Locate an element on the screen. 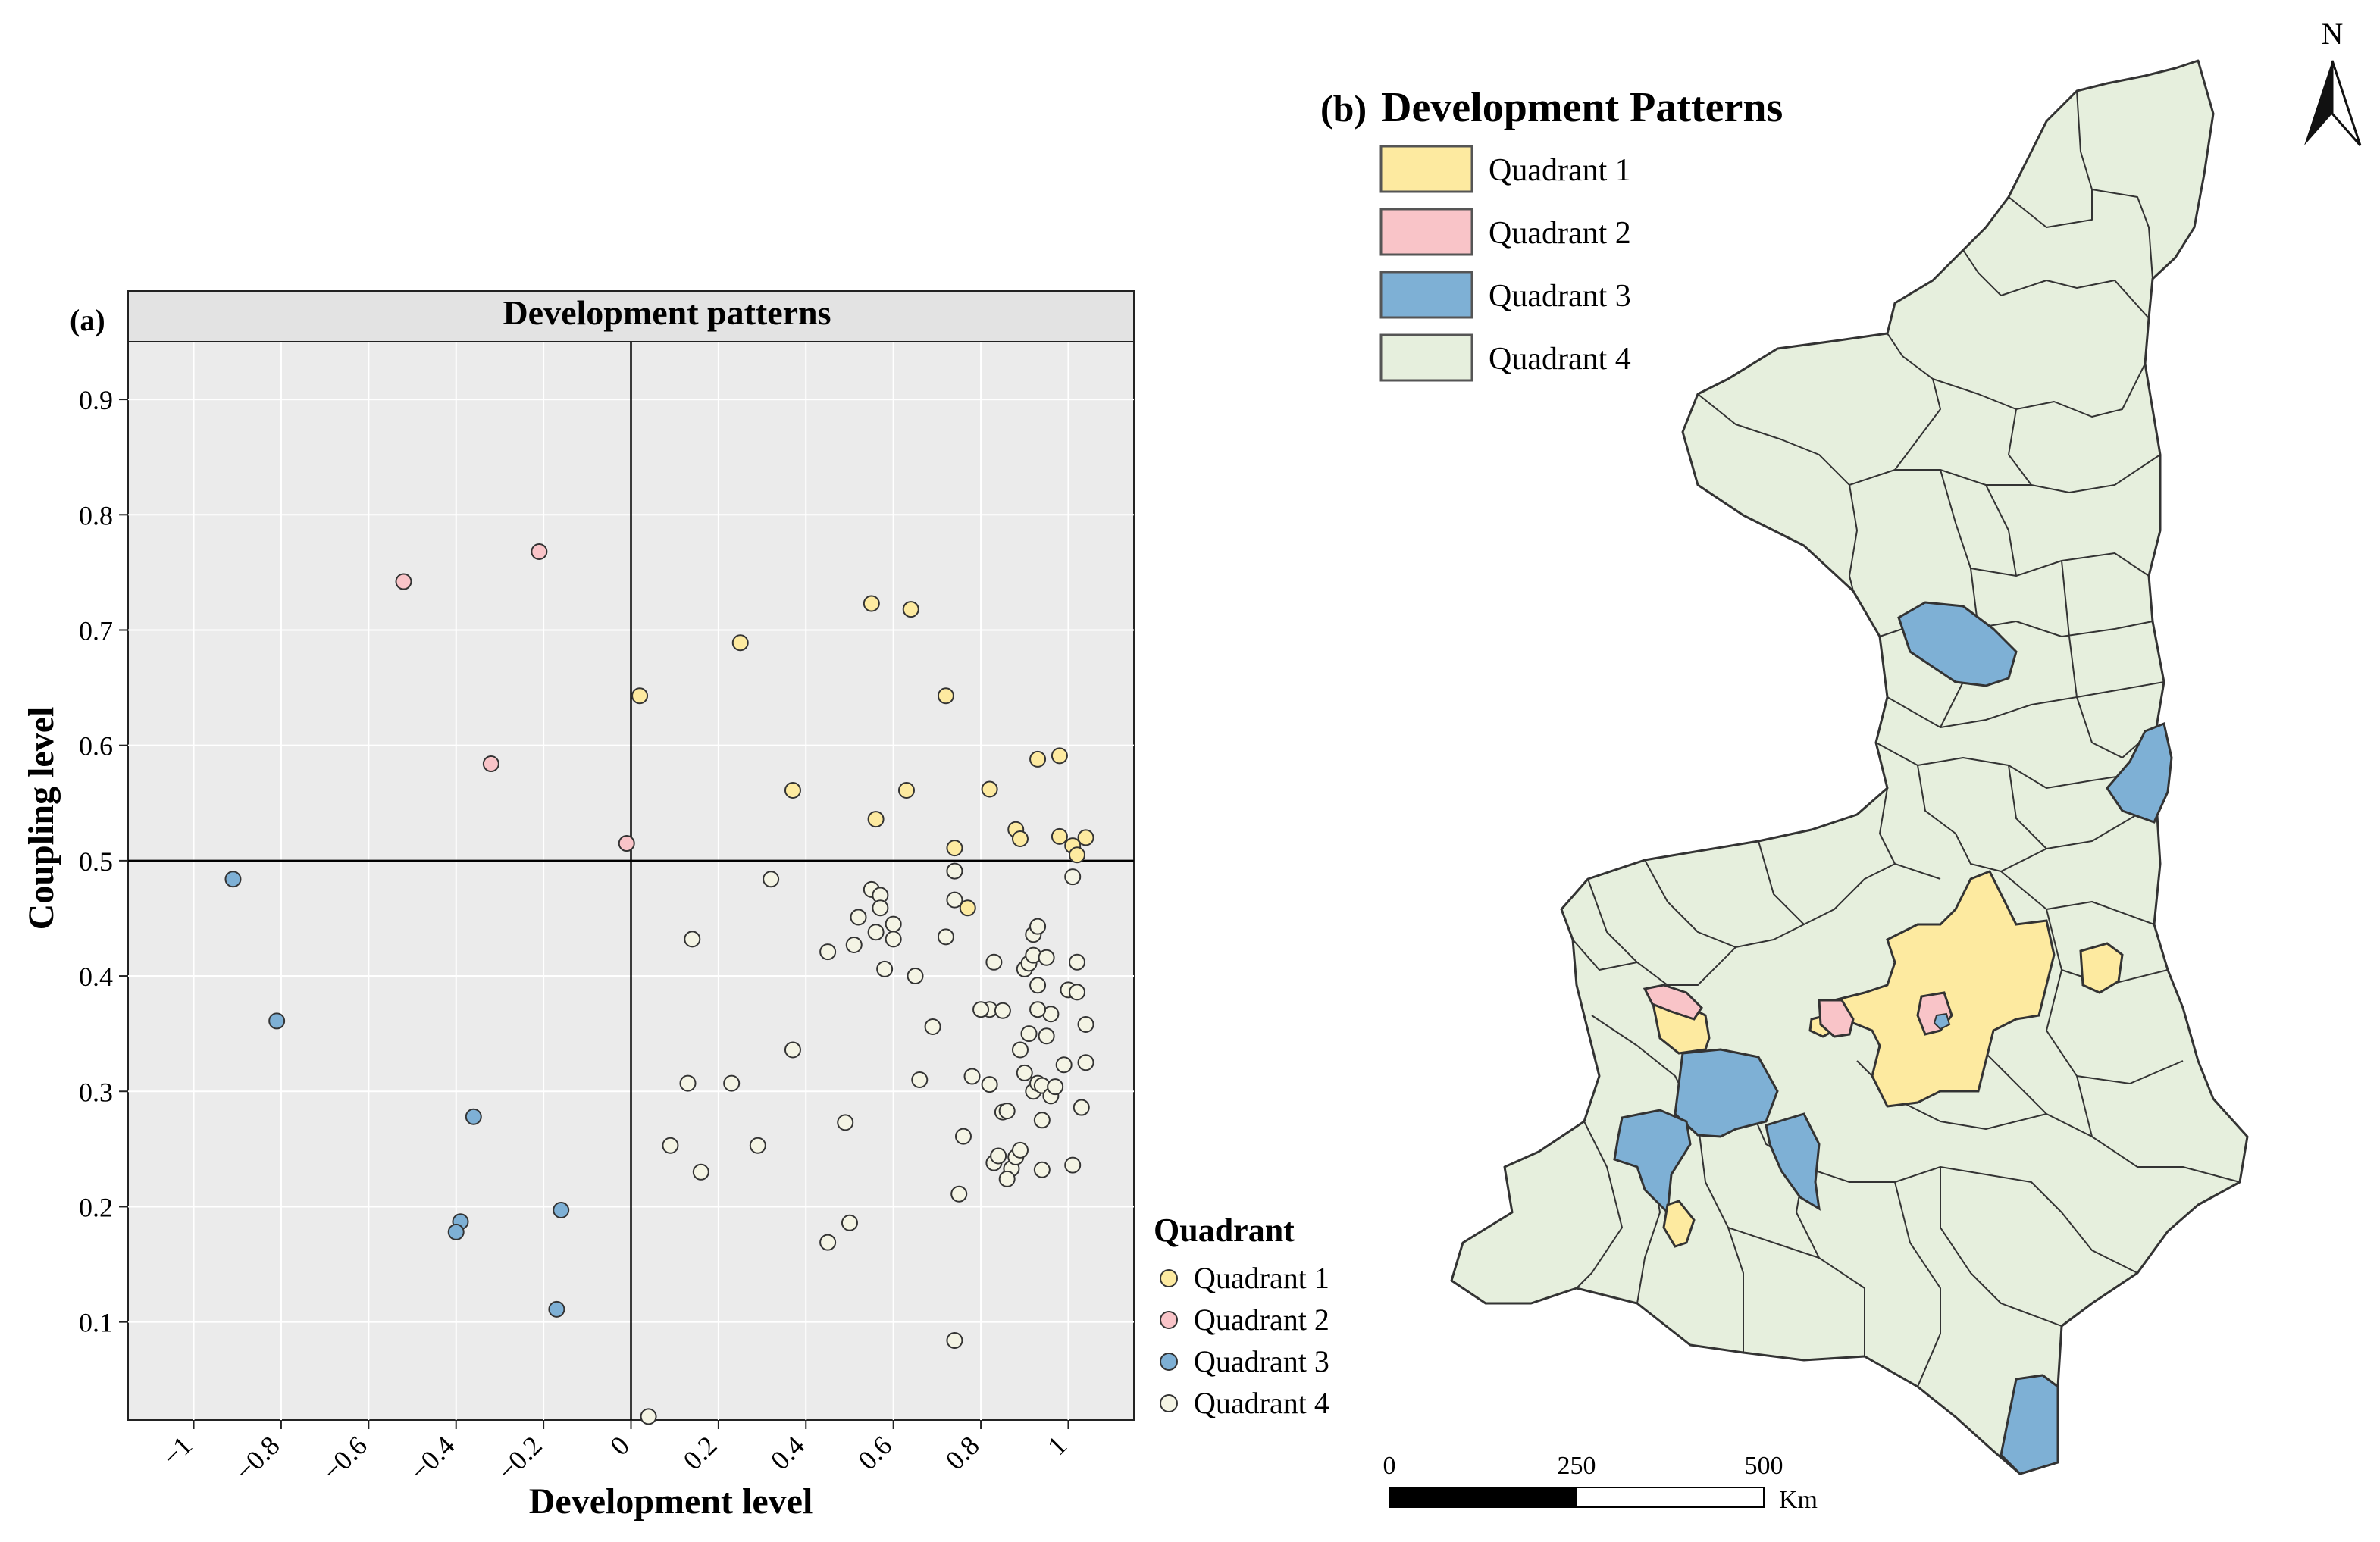 The image size is (2380, 1542). scale-unit: Km is located at coordinates (1798, 1500).